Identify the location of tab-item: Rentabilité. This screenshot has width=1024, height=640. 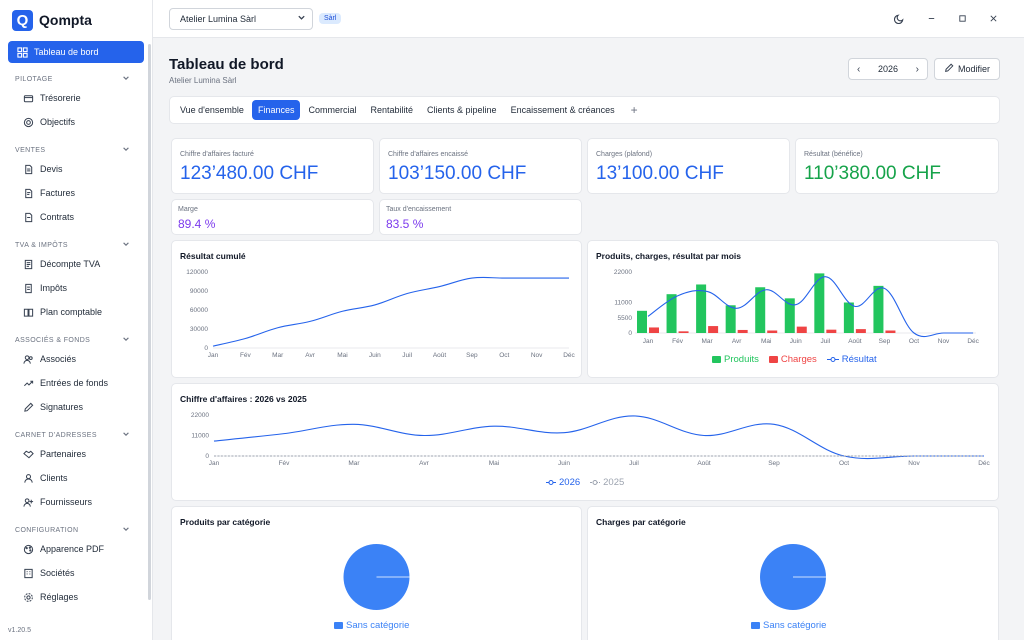
(392, 110).